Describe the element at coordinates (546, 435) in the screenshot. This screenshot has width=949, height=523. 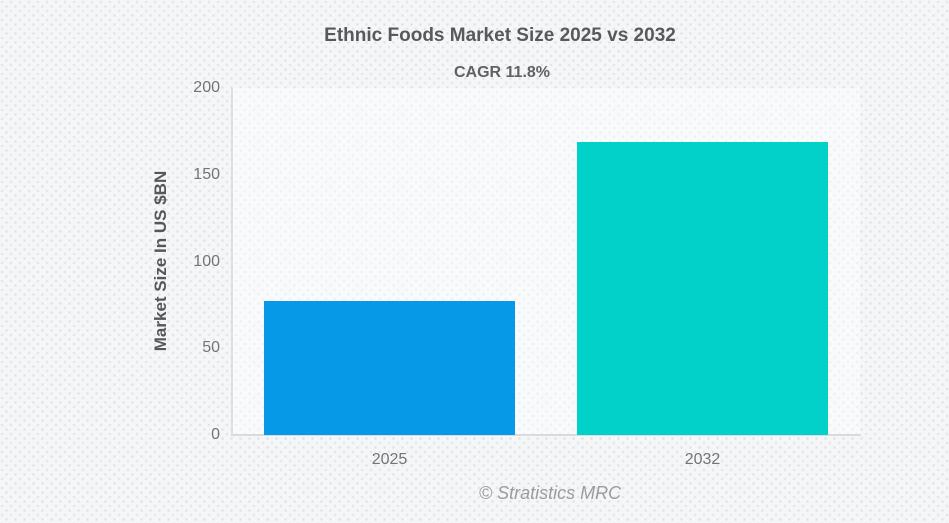
I see `x-axis-line` at that location.